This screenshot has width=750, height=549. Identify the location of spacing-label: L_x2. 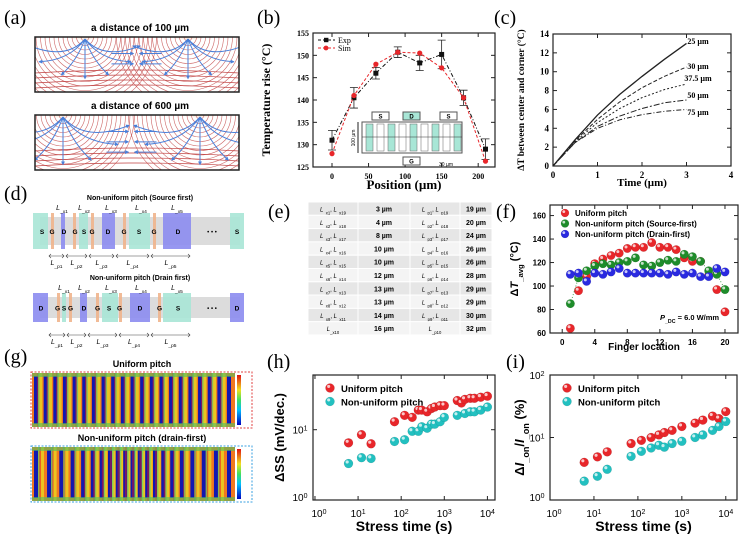
(84, 210).